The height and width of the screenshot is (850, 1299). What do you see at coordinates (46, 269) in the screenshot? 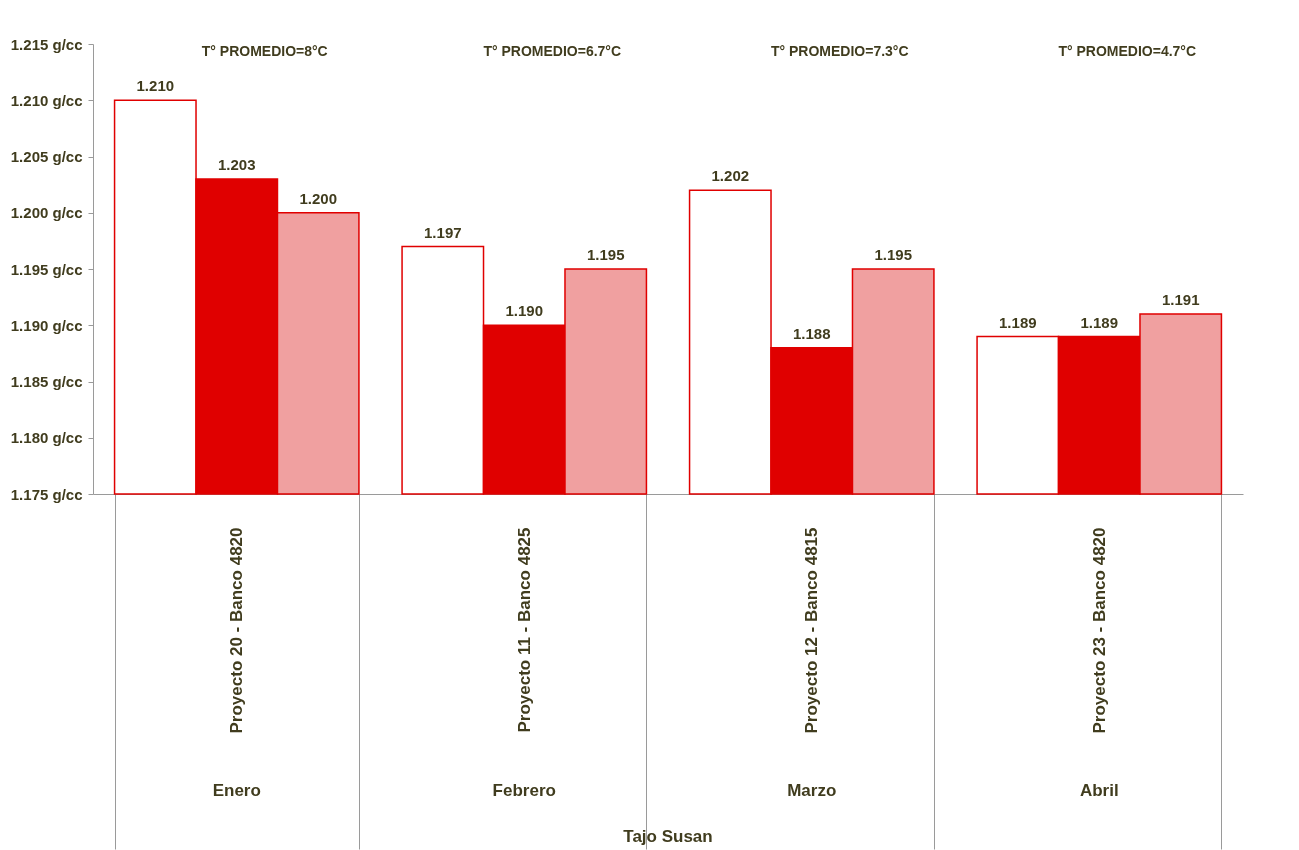
I see `y-tick-label: 1.195 g/cc` at bounding box center [46, 269].